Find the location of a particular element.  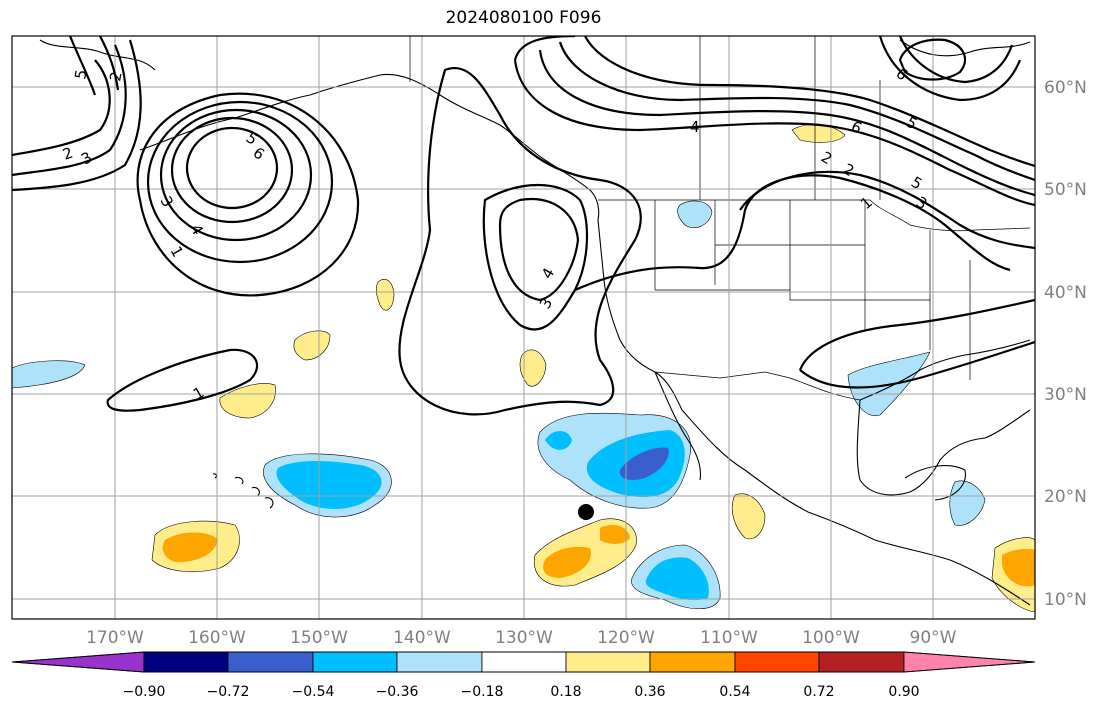

lon-label: 140°W is located at coordinates (422, 638).